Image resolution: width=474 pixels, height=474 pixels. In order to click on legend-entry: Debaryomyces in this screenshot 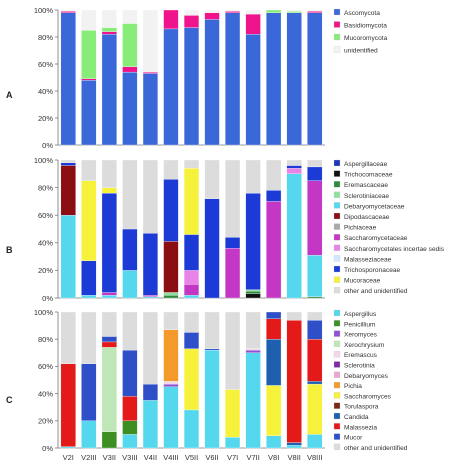, I will do `click(366, 376)`.